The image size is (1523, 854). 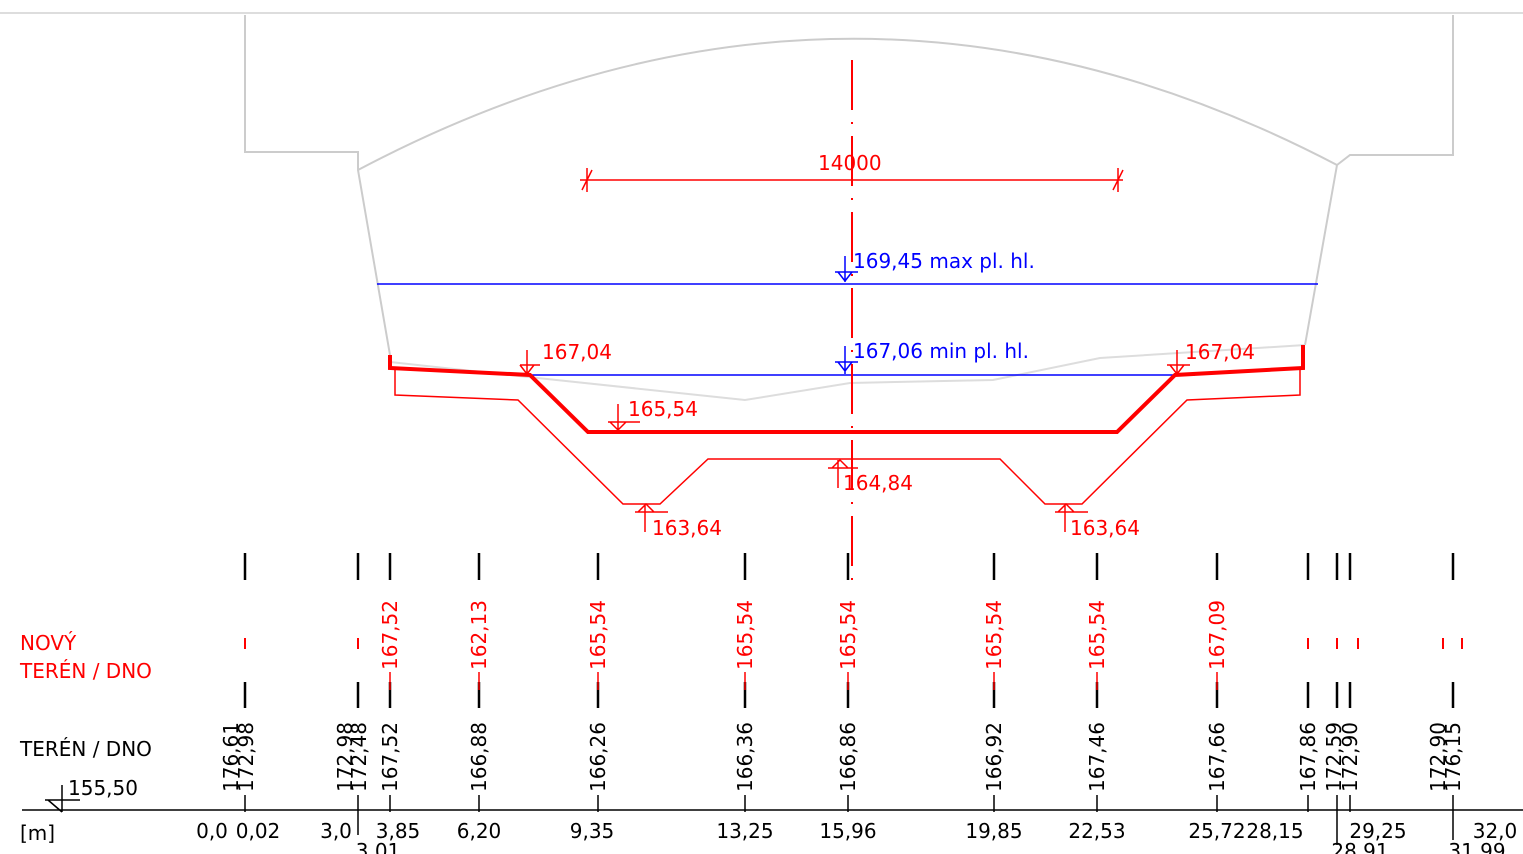 I want to click on datum: 155,50, so click(x=103, y=788).